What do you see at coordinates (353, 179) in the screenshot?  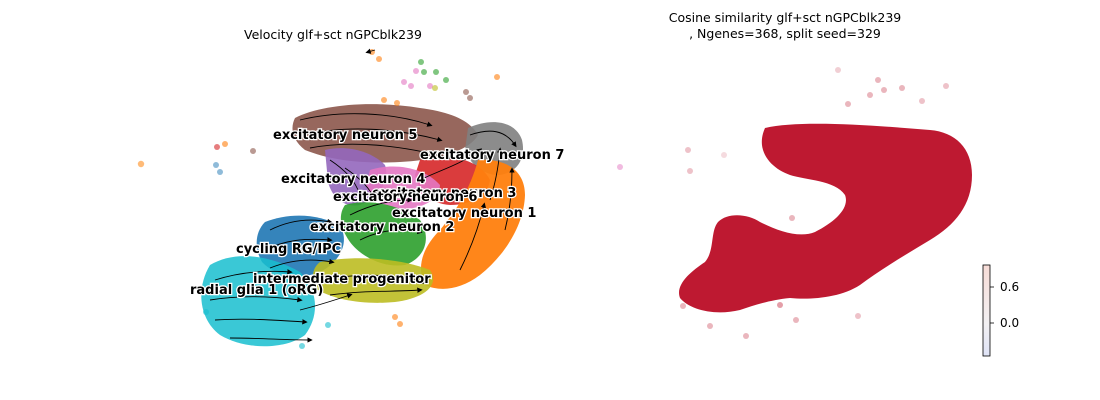 I see `cluster-label: excitatory neuron 4` at bounding box center [353, 179].